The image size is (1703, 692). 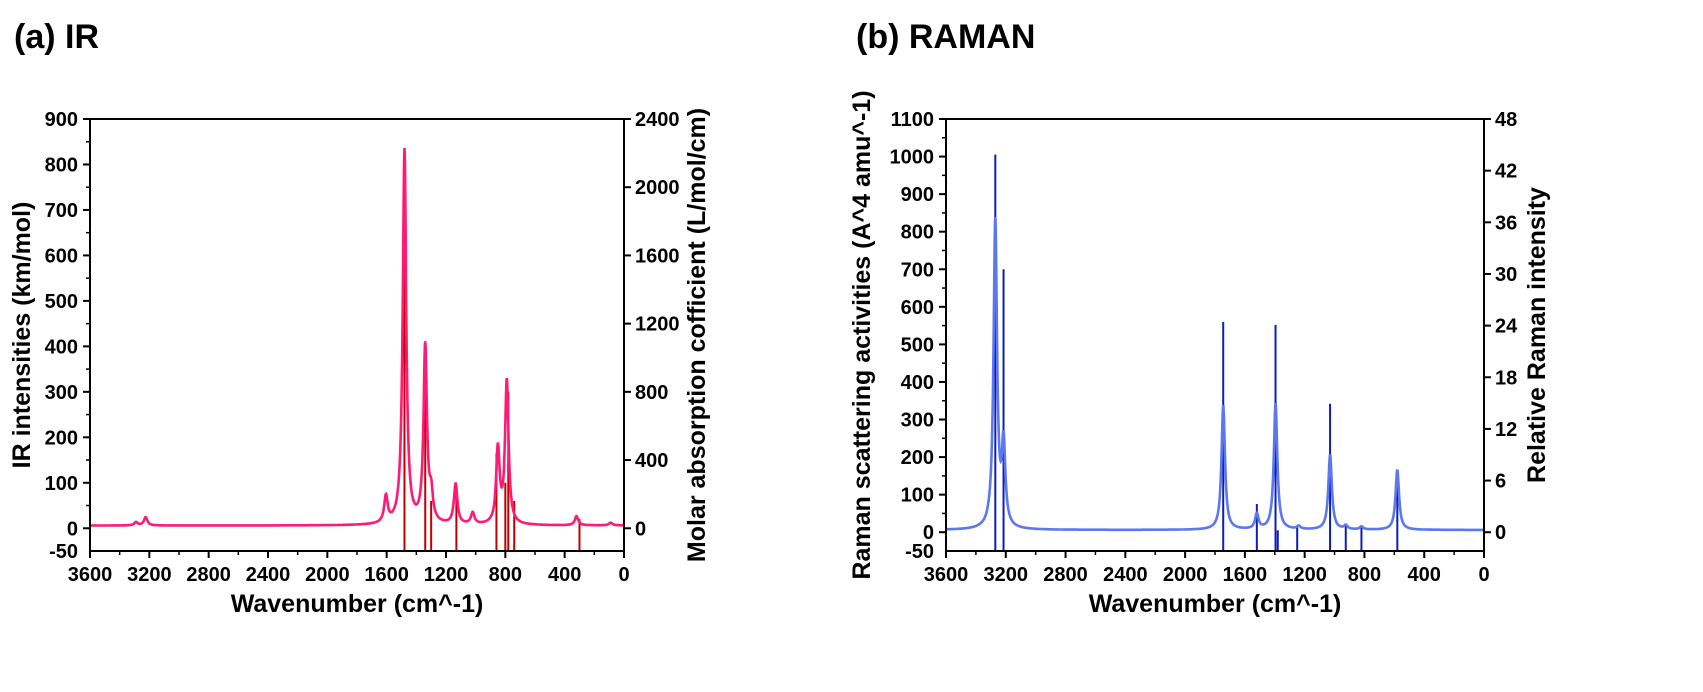 What do you see at coordinates (657, 325) in the screenshot?
I see `y2-tick-label: 1200` at bounding box center [657, 325].